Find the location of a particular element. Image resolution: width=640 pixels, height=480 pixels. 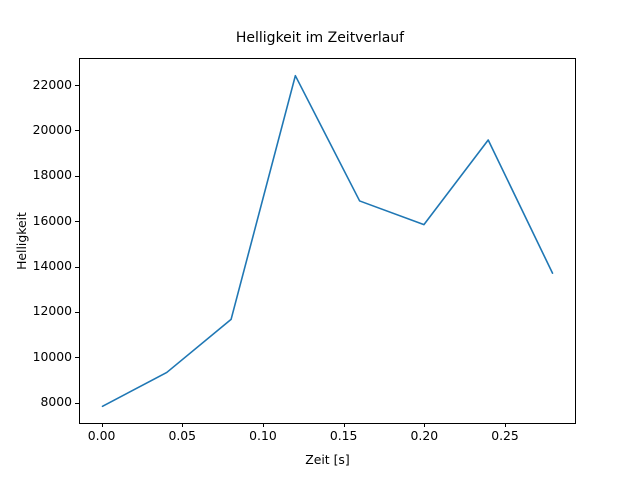

x-tick-label: 0.20 is located at coordinates (424, 435).